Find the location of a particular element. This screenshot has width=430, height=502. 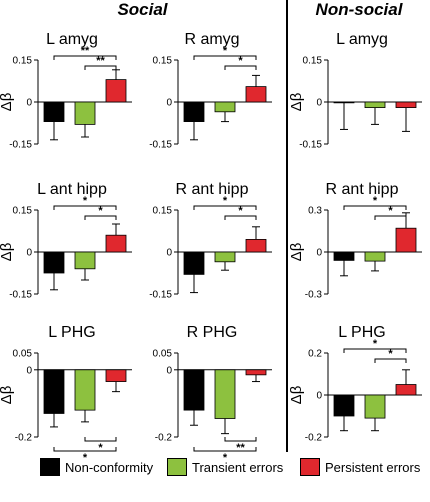

panel-social-l-amyg: L amyg Δβ 0.15 0 -0.15 ** ** is located at coordinates (70, 92).